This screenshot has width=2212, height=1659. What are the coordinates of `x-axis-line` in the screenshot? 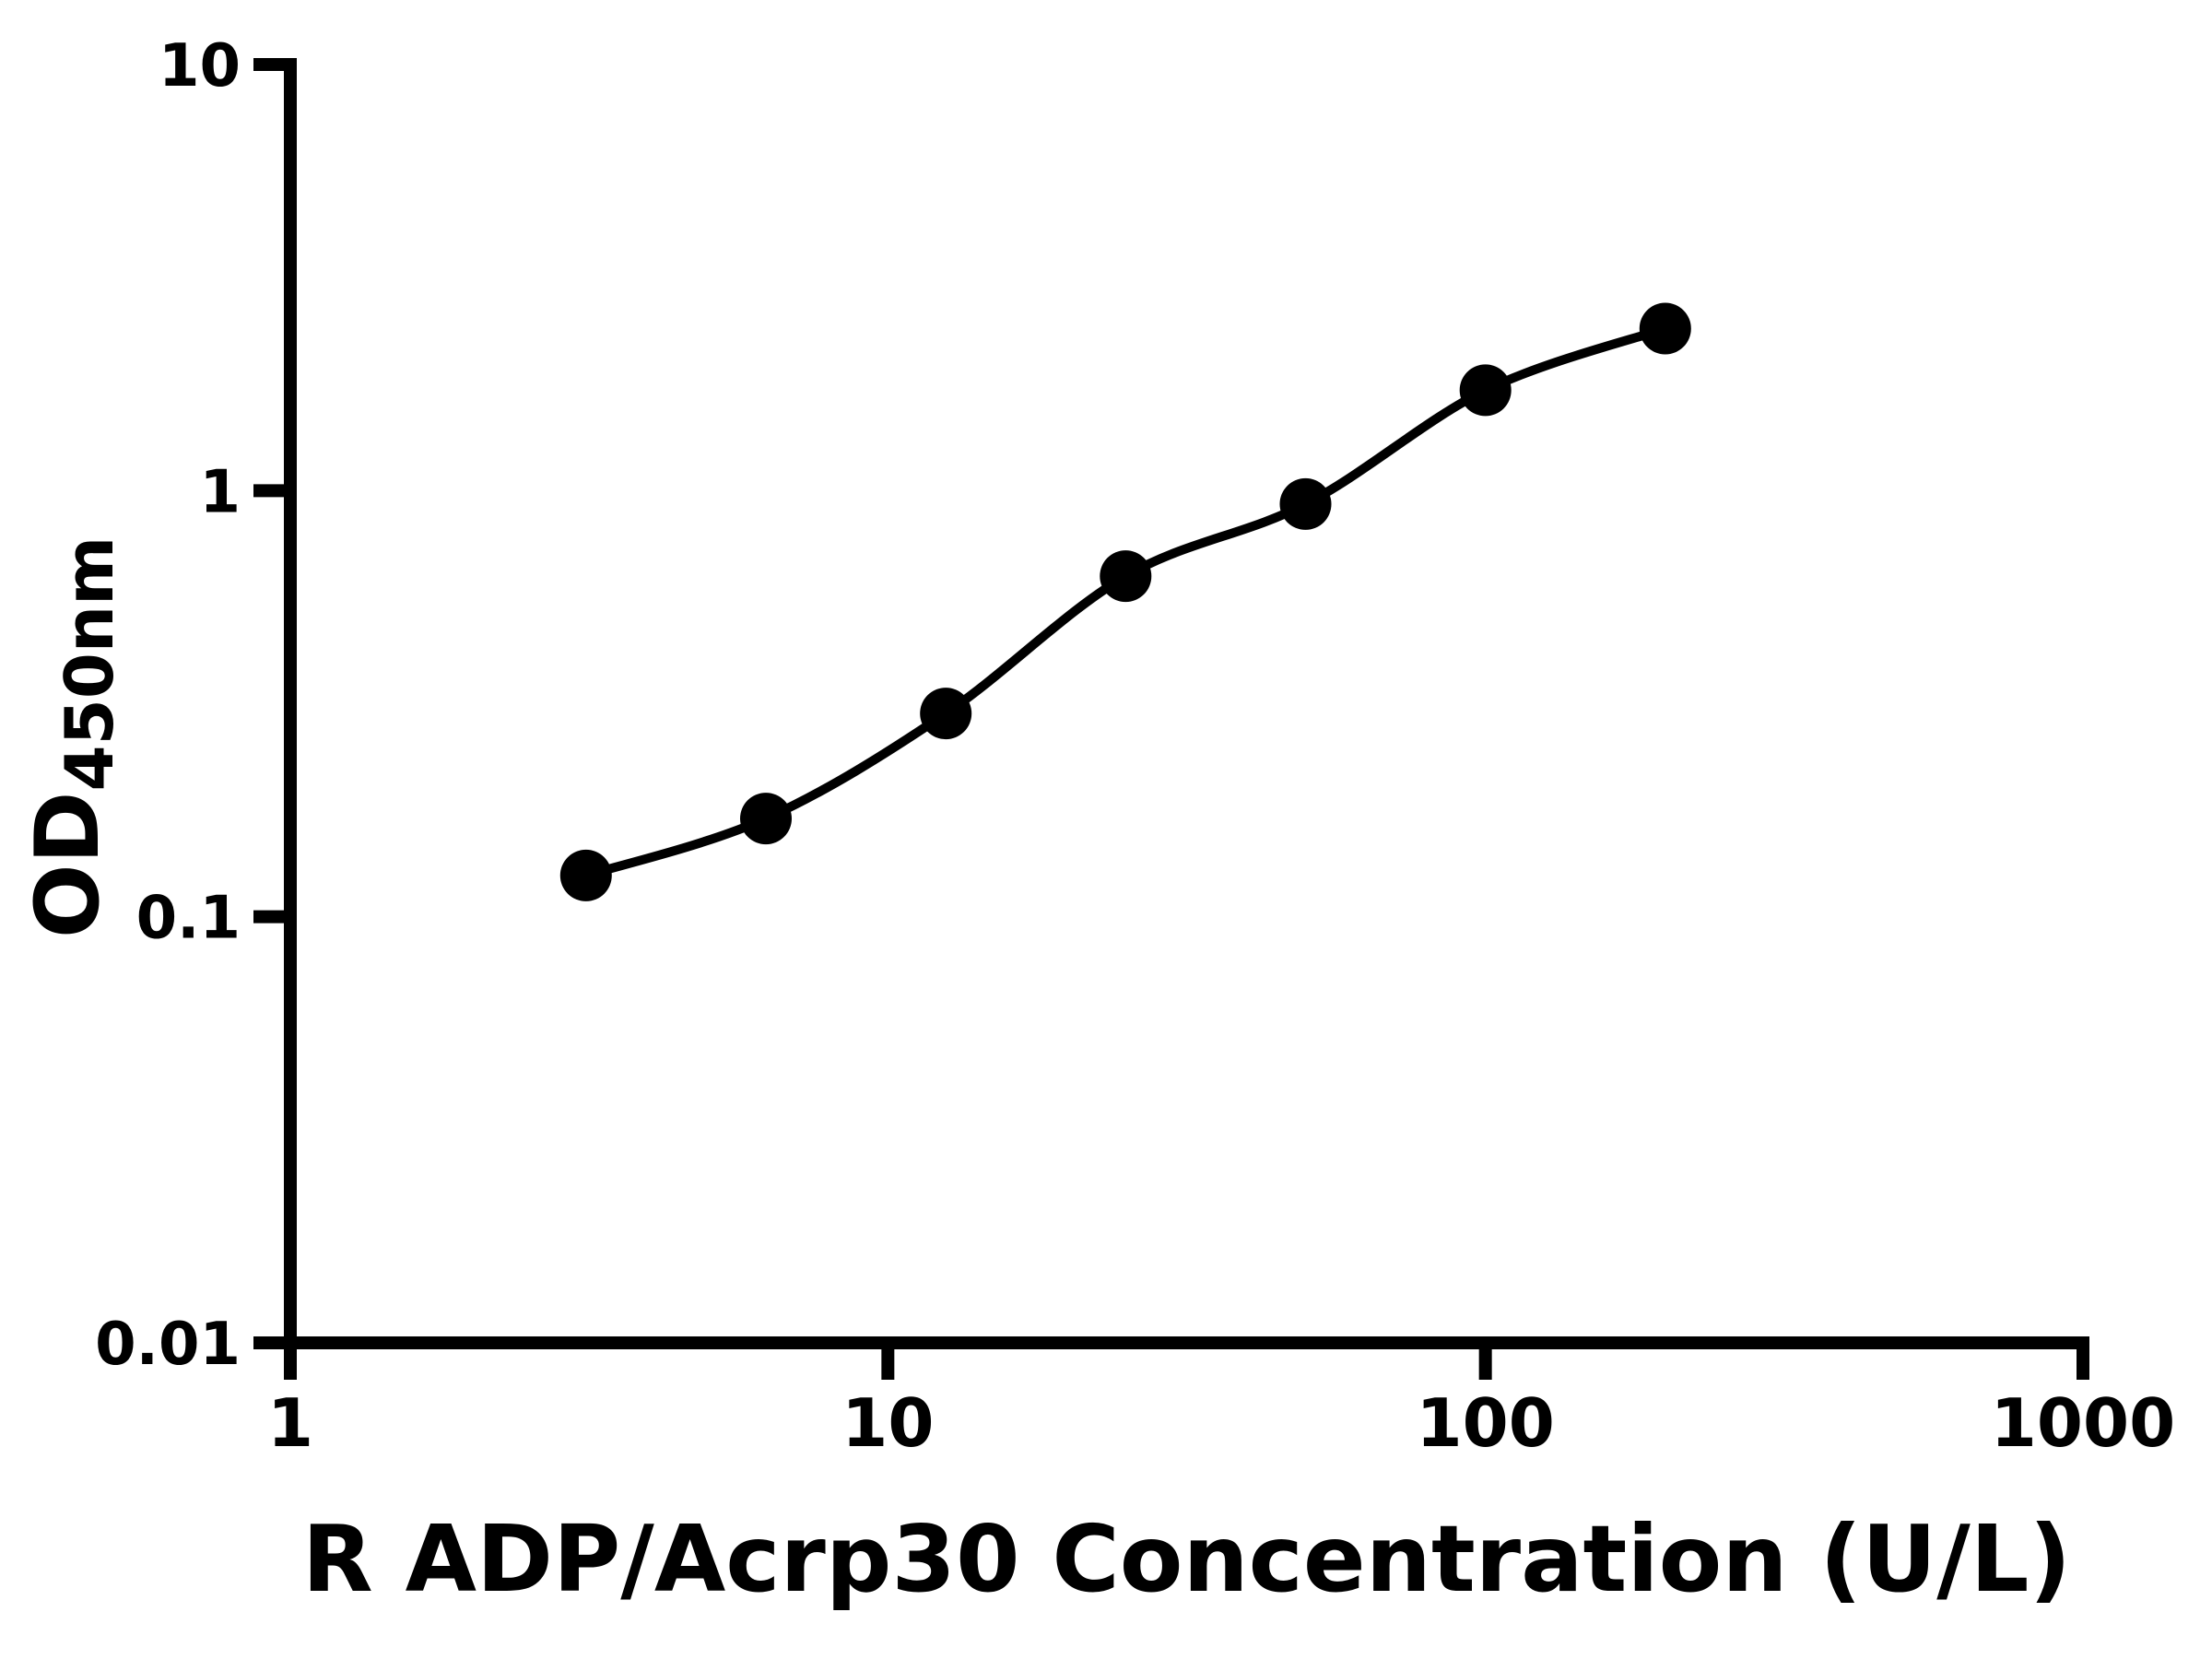 It's located at (1171, 1358).